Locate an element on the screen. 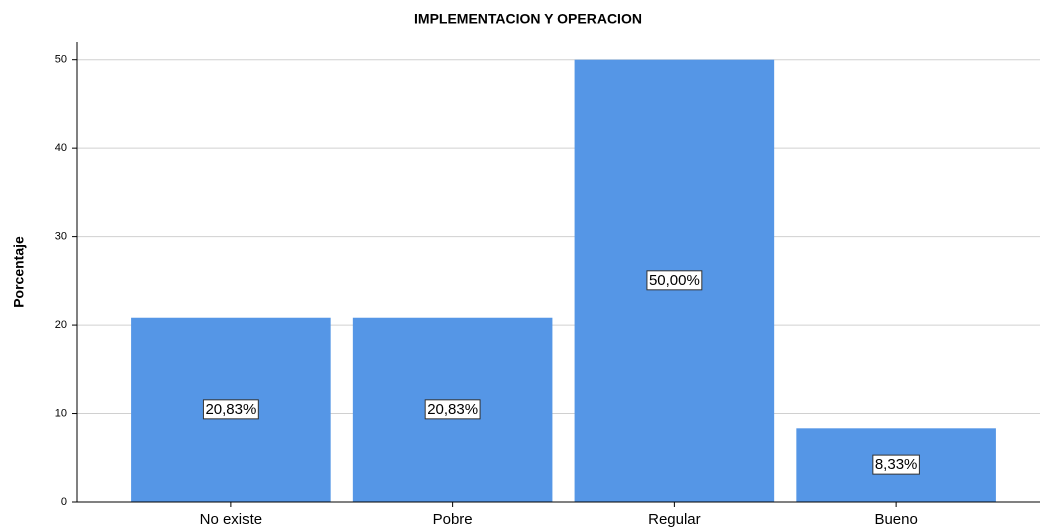 This screenshot has height=531, width=1046. chart-title: IMPLEMENTACION Y OPERACION is located at coordinates (528, 19).